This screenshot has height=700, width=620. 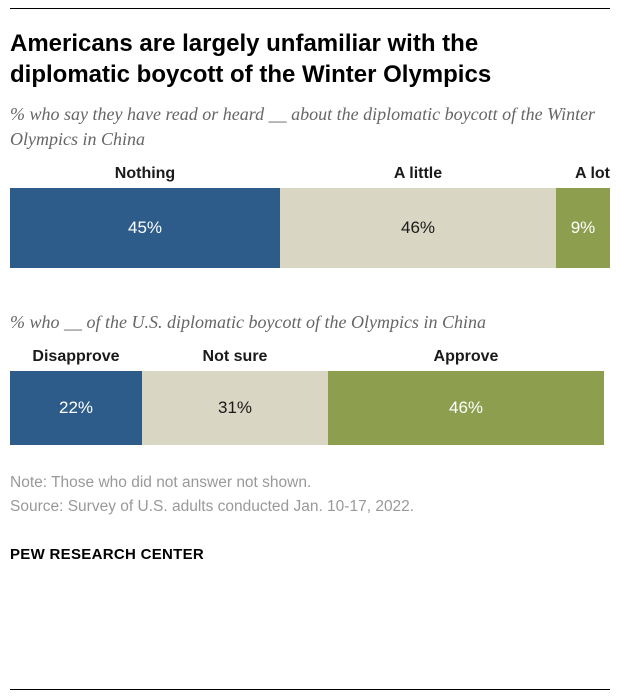 I want to click on stacked-bar: 22% 31% 46%, so click(x=310, y=408).